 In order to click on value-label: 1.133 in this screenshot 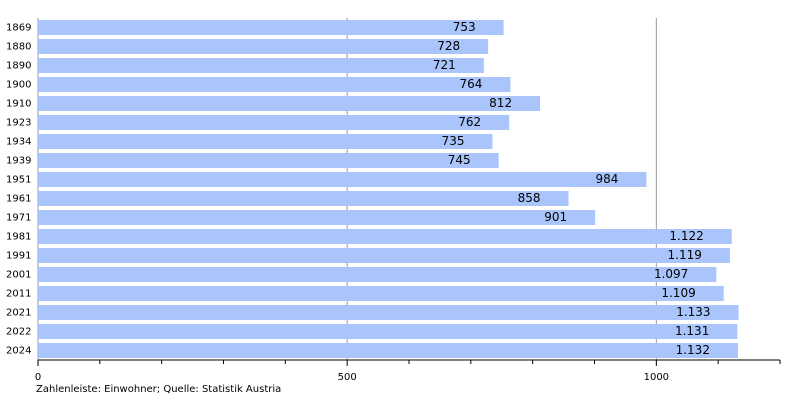, I will do `click(693, 312)`.